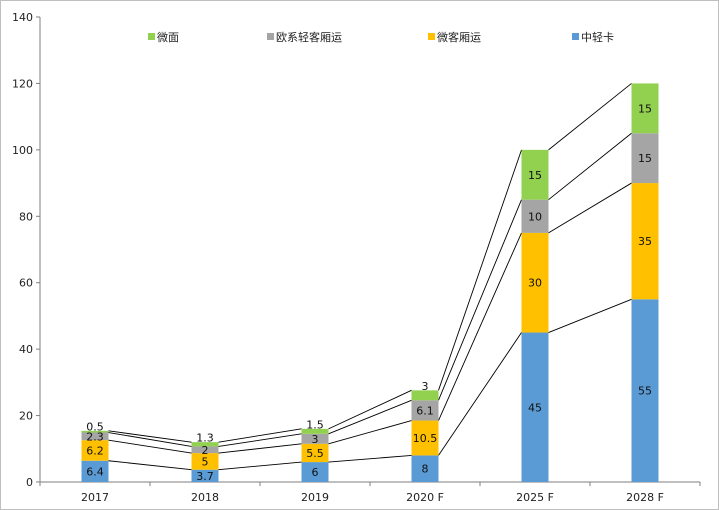 The height and width of the screenshot is (510, 719). I want to click on y-tick-label: 140, so click(22, 17).